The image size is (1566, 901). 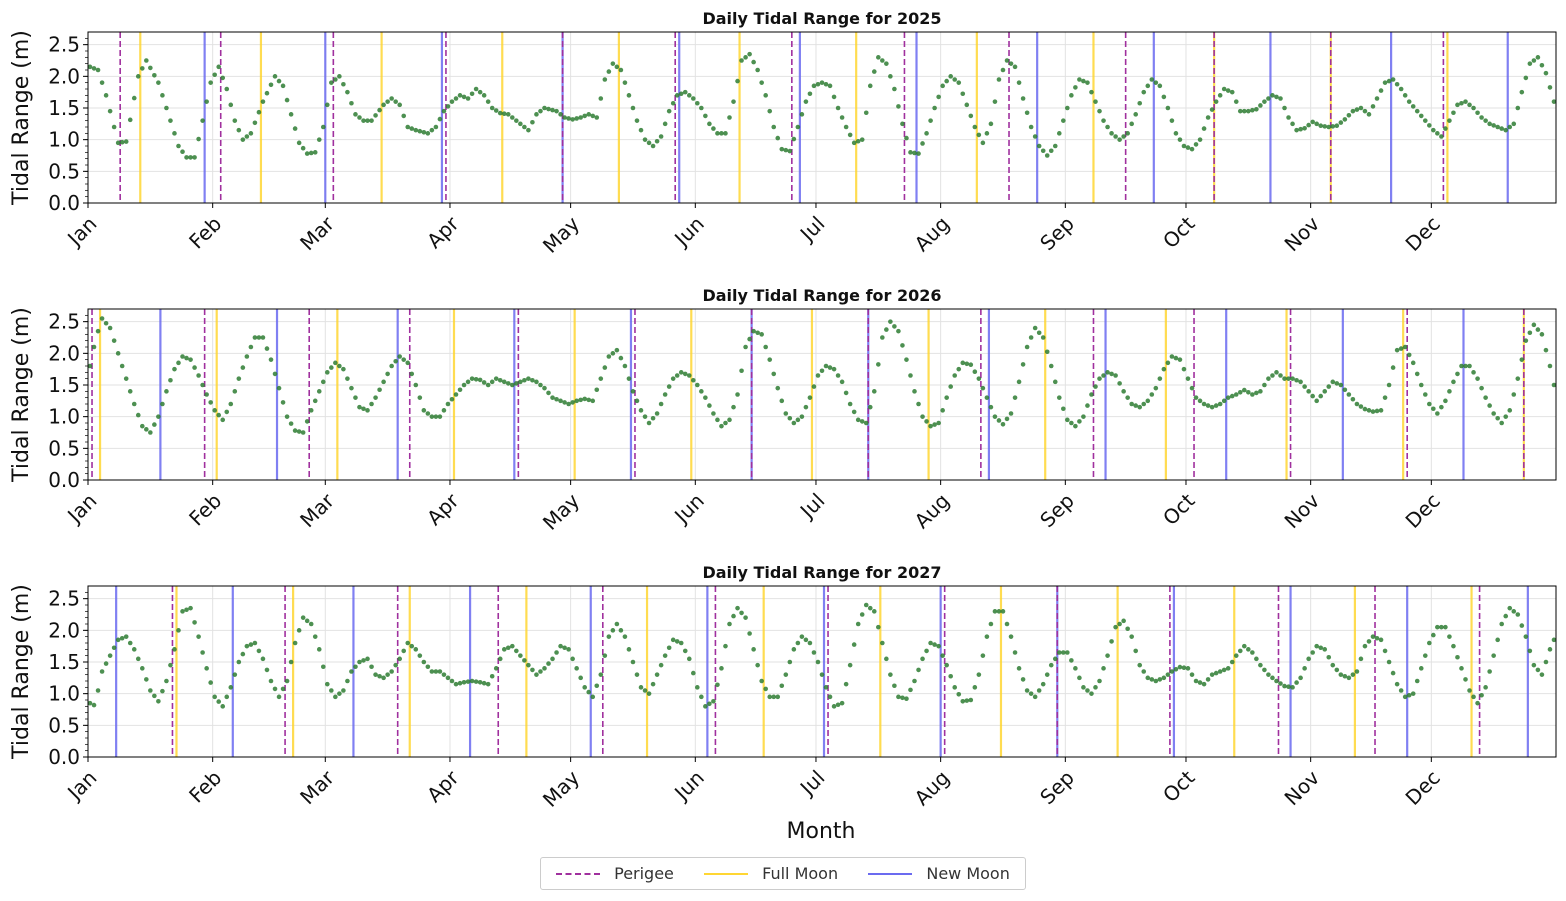 What do you see at coordinates (615, 873) in the screenshot?
I see `legend-item-perigee: Perigee` at bounding box center [615, 873].